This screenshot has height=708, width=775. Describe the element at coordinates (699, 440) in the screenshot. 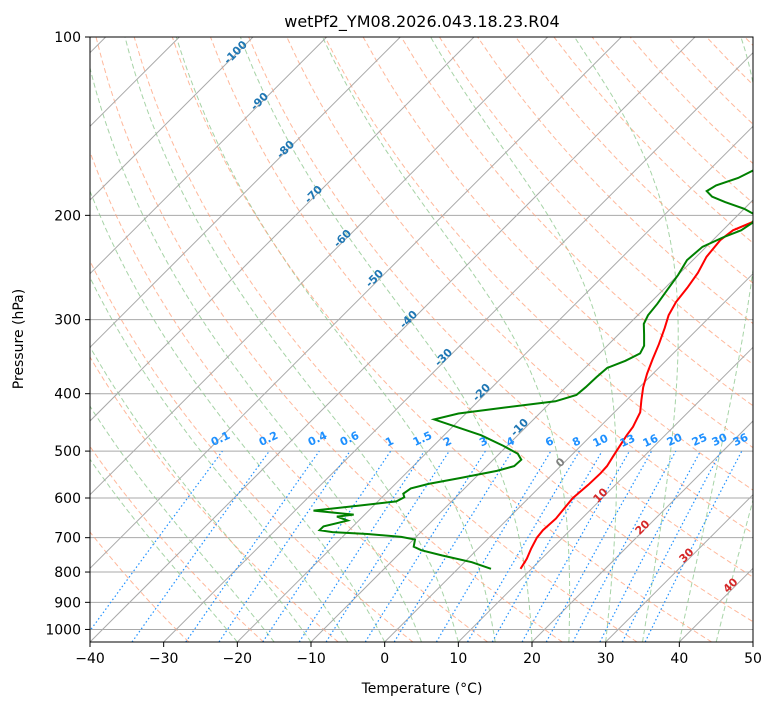

I see `mixing-ratio-label: 25` at that location.